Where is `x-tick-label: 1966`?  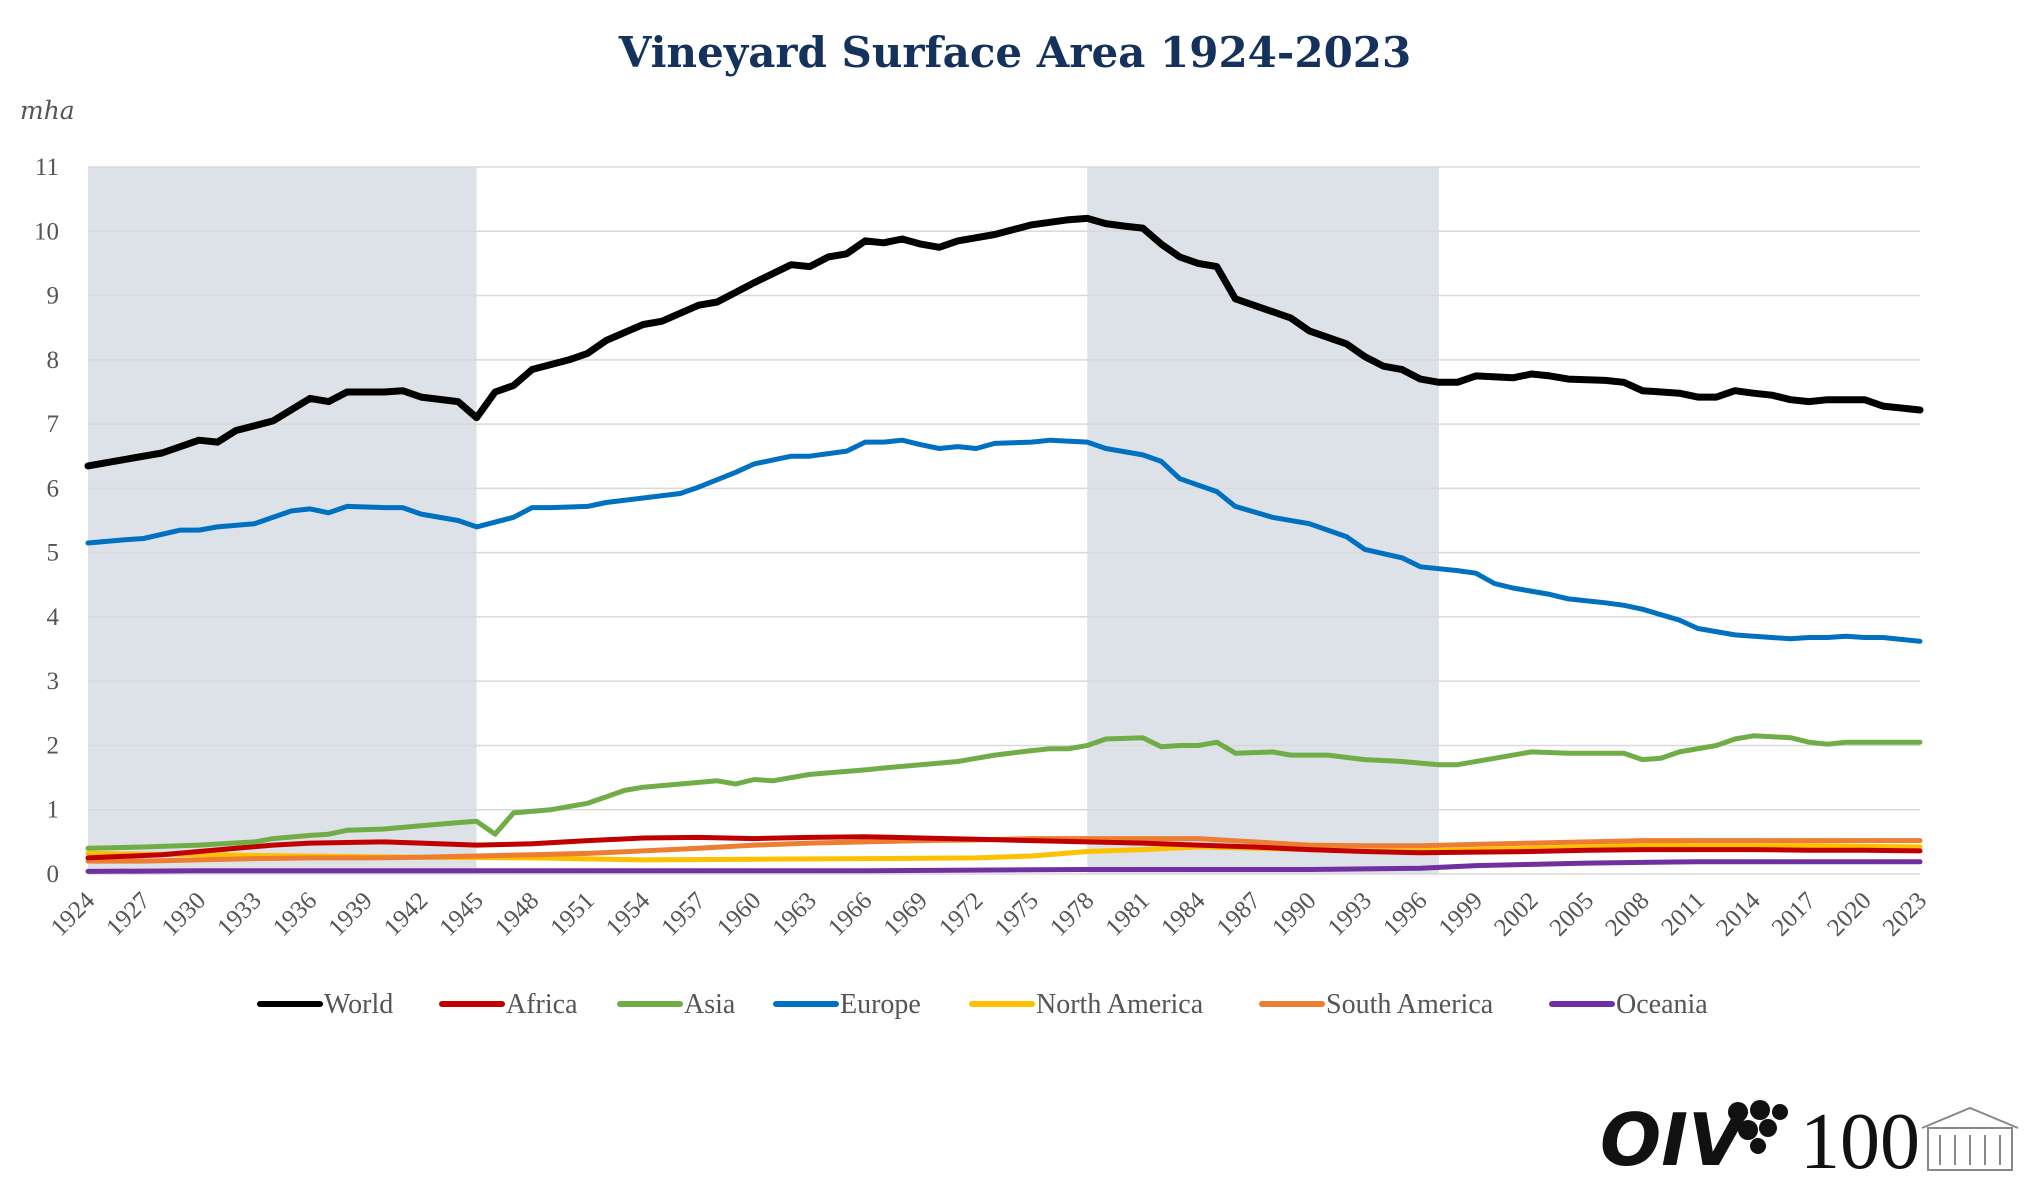 x-tick-label: 1966 is located at coordinates (850, 914).